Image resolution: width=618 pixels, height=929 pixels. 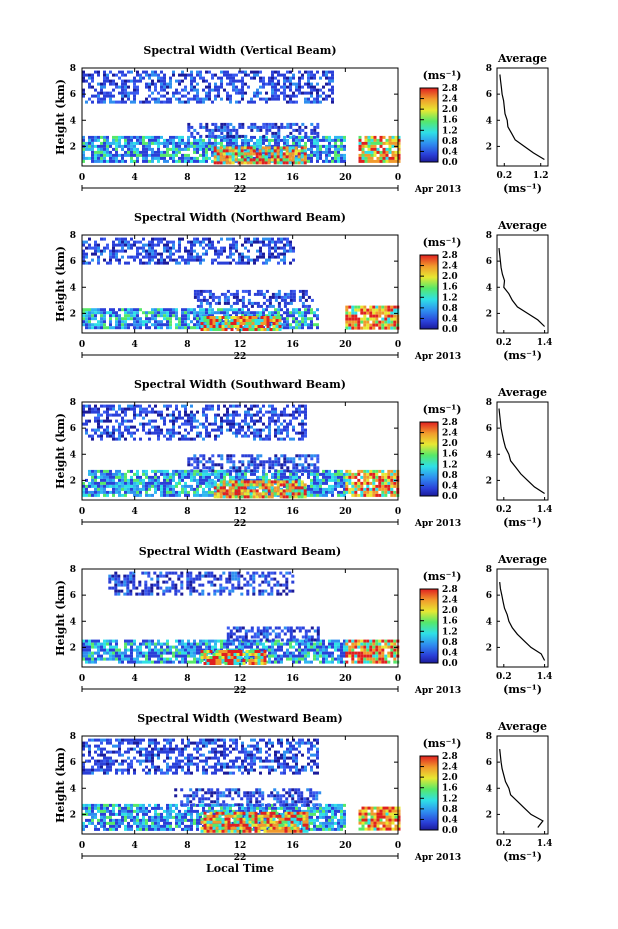 I want to click on x-tick-label: 0, so click(x=82, y=345).